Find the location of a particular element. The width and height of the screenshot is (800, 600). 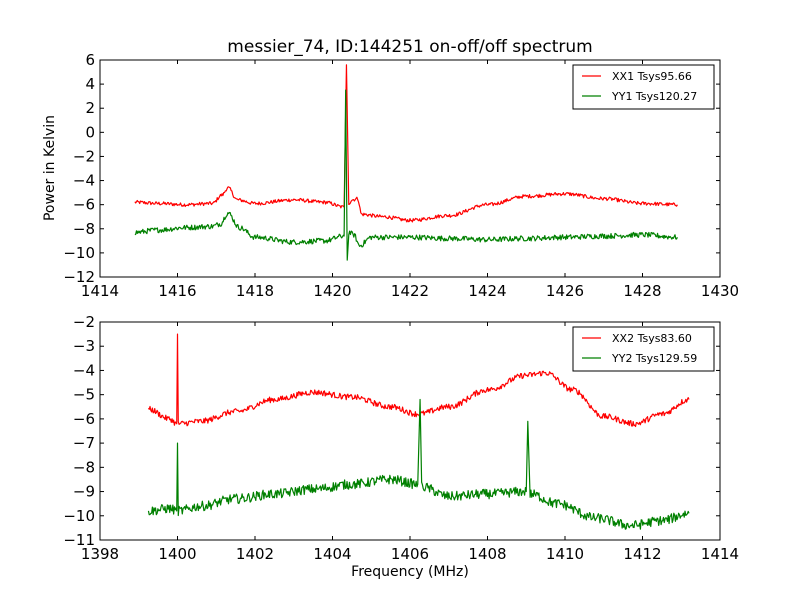

bottom-plot-legend: XX2 Tsys83.60 YY2 Tsys129.59 is located at coordinates (643, 349).